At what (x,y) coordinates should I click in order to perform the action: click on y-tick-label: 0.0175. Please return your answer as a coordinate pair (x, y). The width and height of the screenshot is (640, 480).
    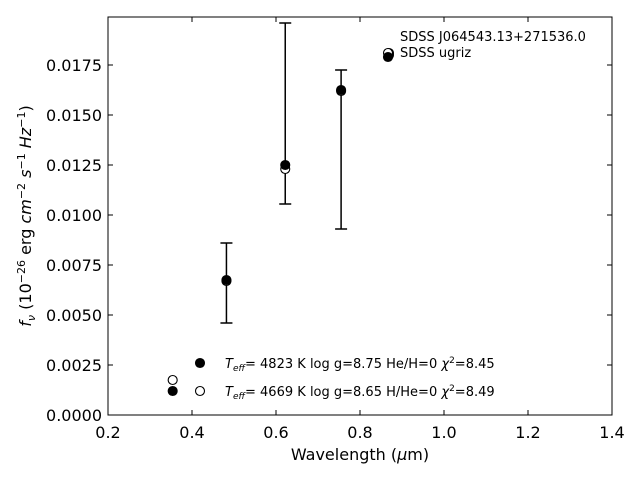
    Looking at the image, I should click on (74, 65).